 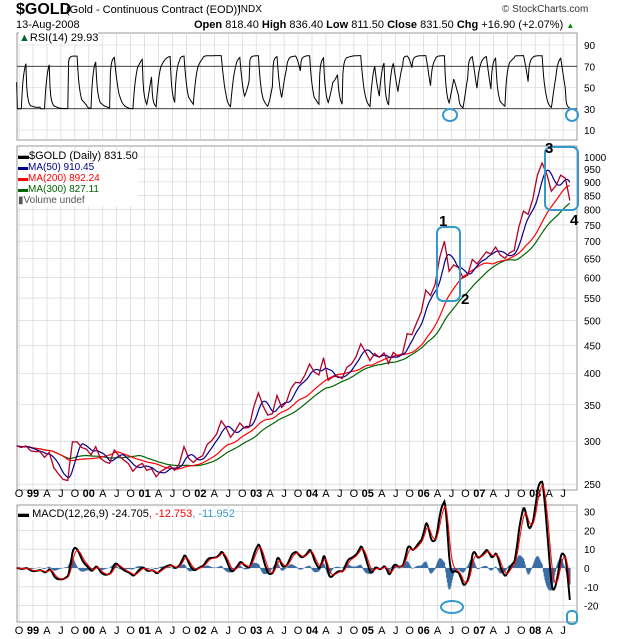 What do you see at coordinates (33, 494) in the screenshot?
I see `x-tick-label: 99` at bounding box center [33, 494].